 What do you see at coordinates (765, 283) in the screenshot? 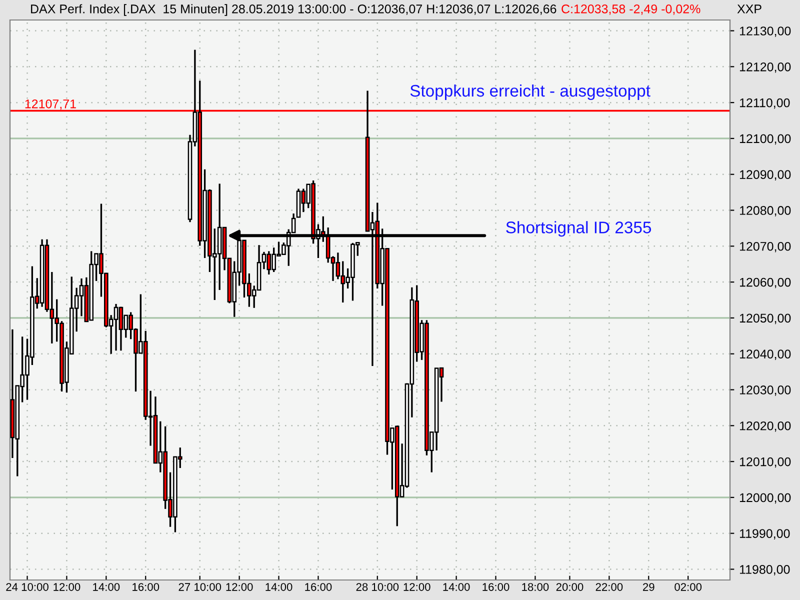
I see `y-tick-label: 12060,00` at bounding box center [765, 283].